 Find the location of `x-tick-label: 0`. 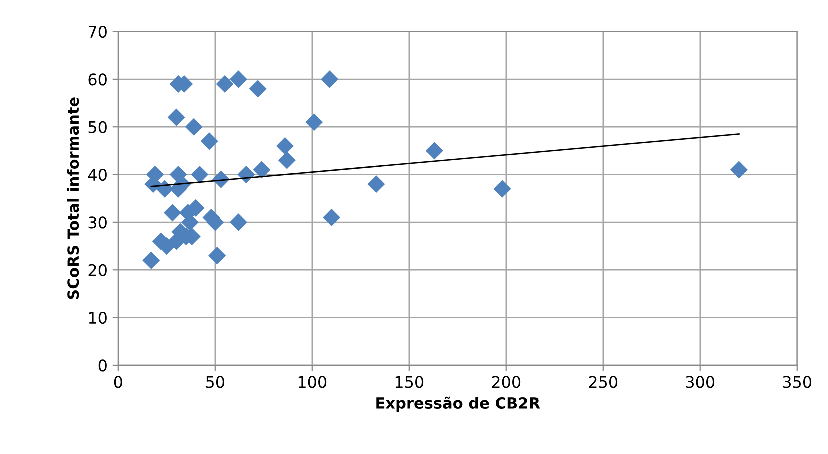

x-tick-label: 0 is located at coordinates (118, 382).